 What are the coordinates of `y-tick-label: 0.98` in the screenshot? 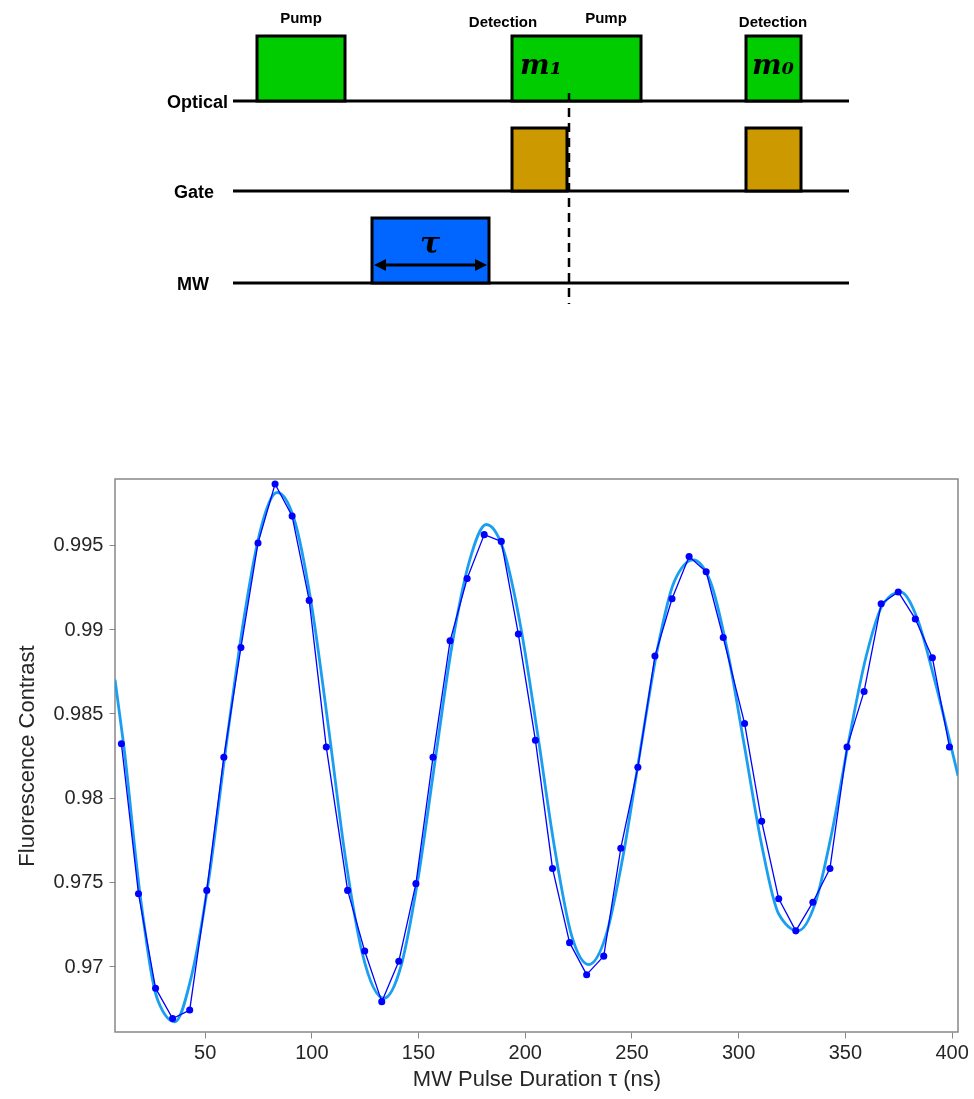 It's located at (84, 797).